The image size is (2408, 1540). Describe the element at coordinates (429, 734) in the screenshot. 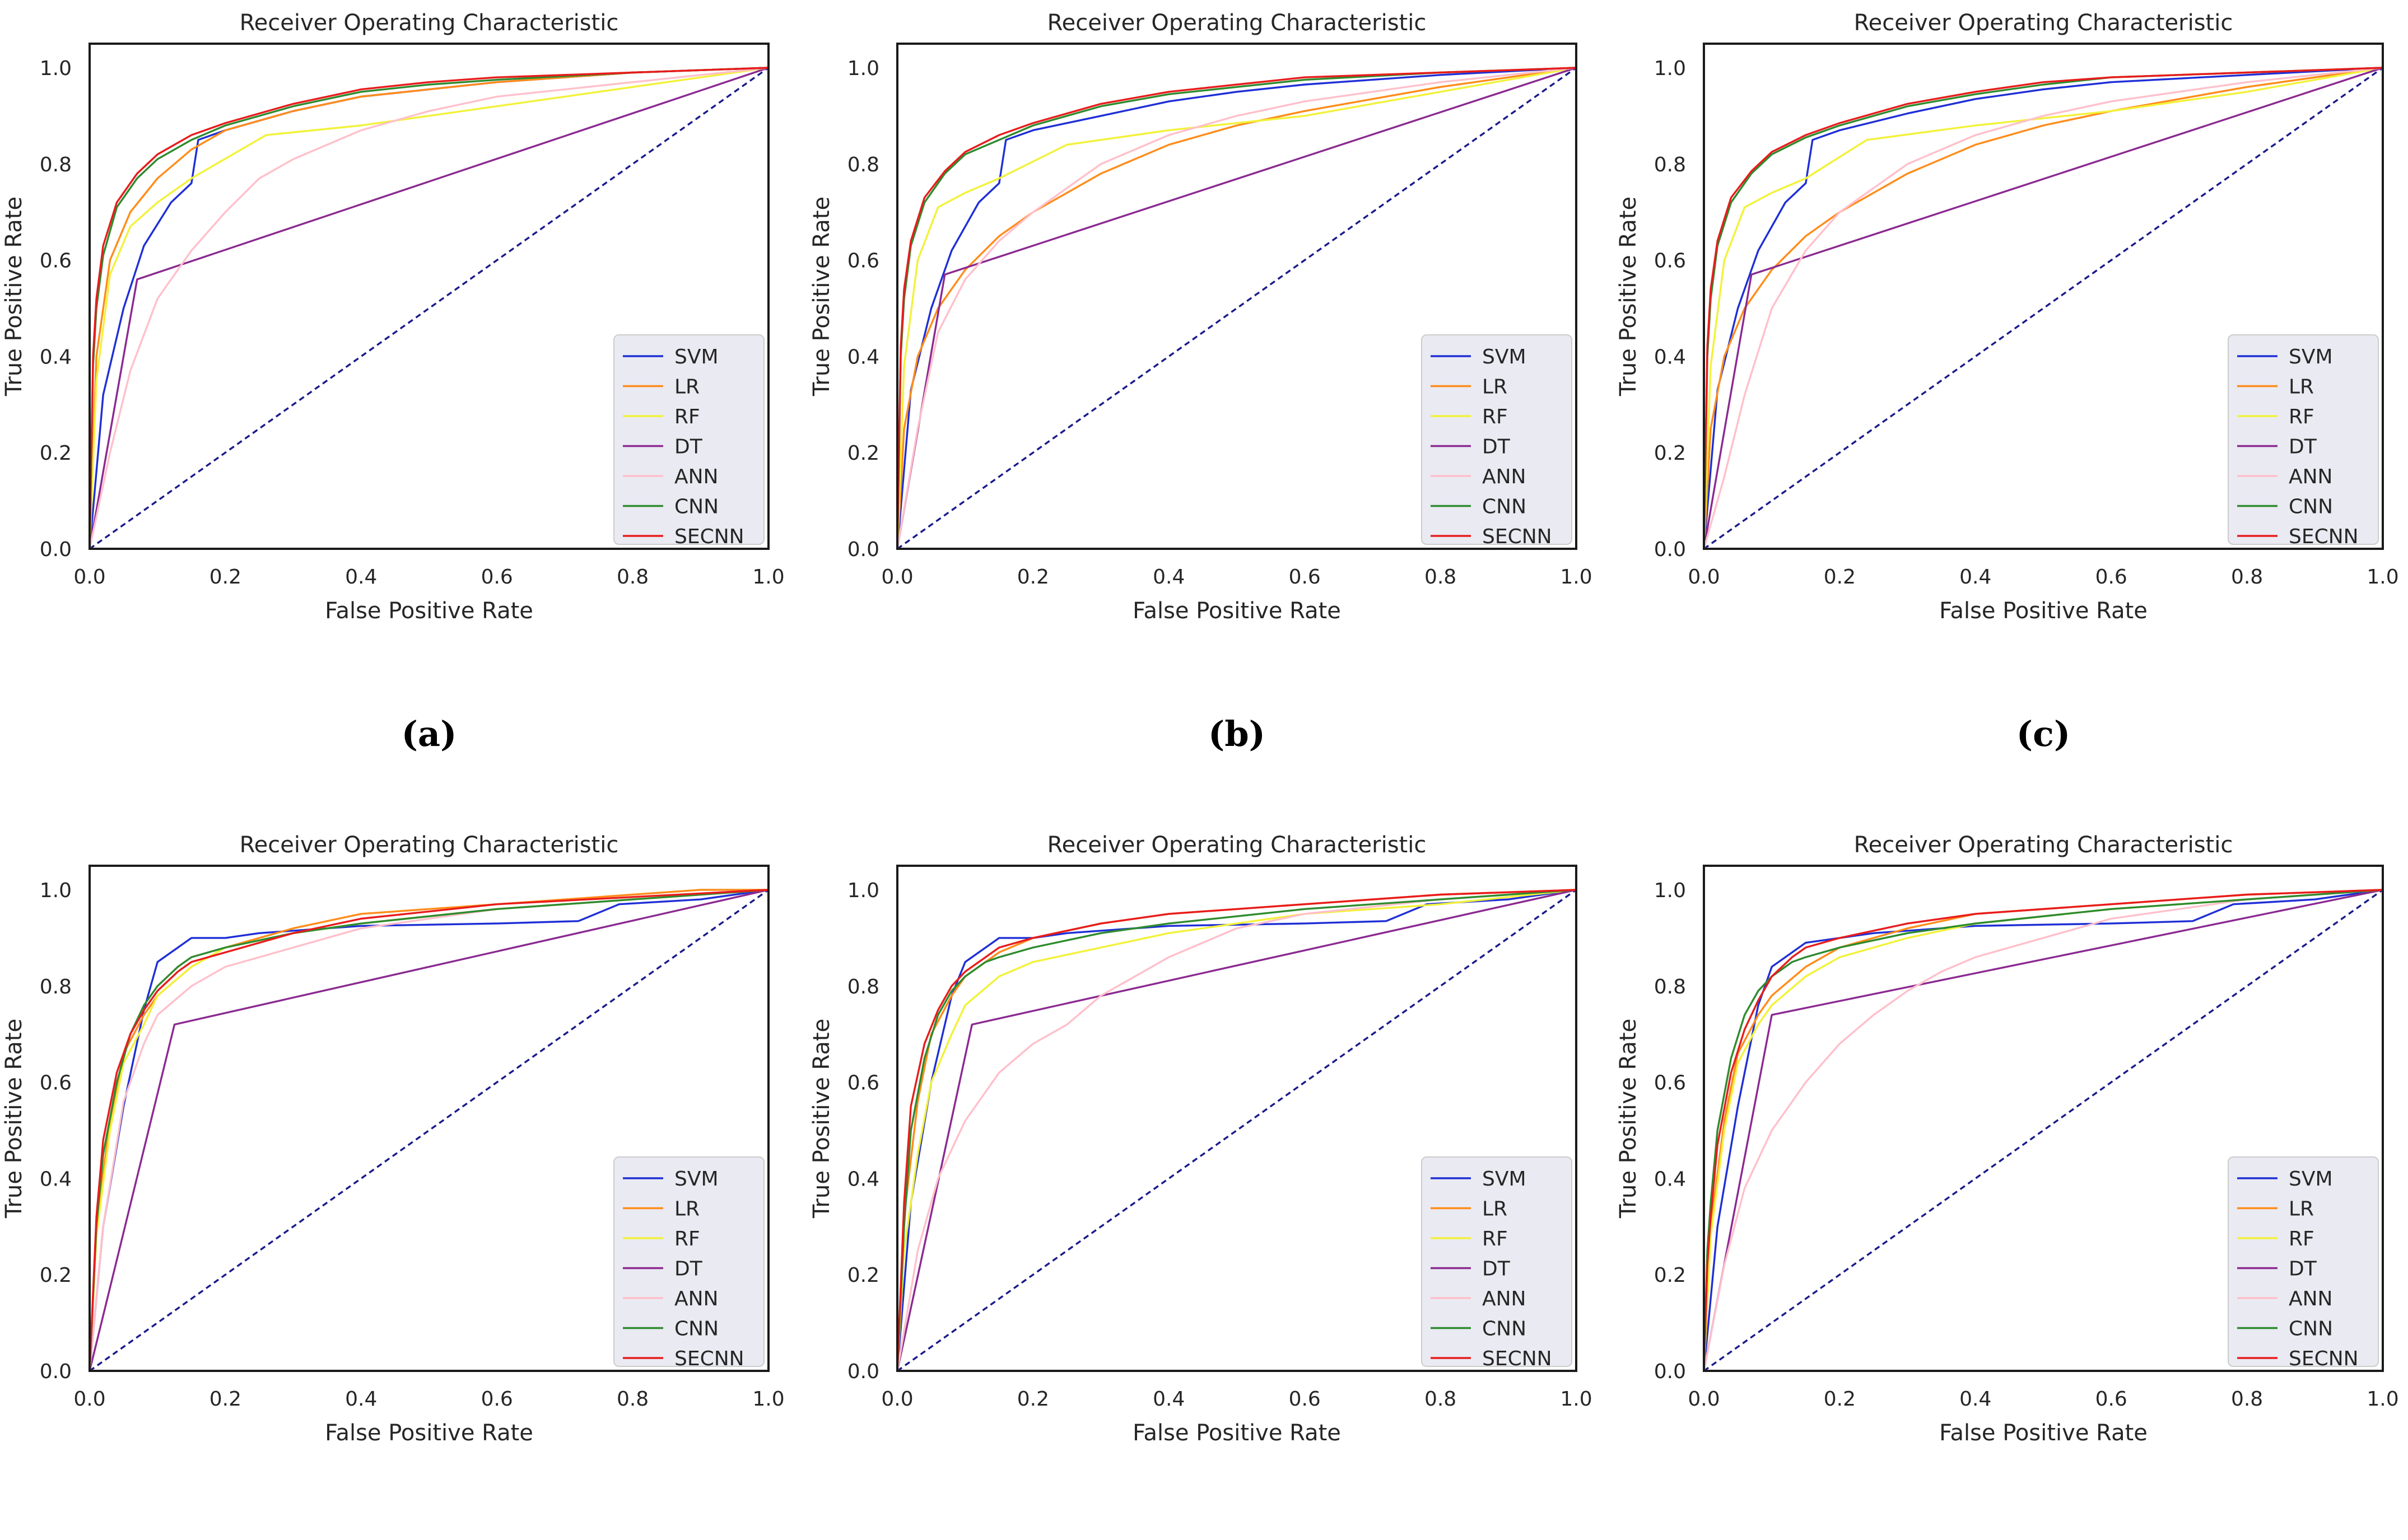

I see `panel-caption: (a)` at that location.